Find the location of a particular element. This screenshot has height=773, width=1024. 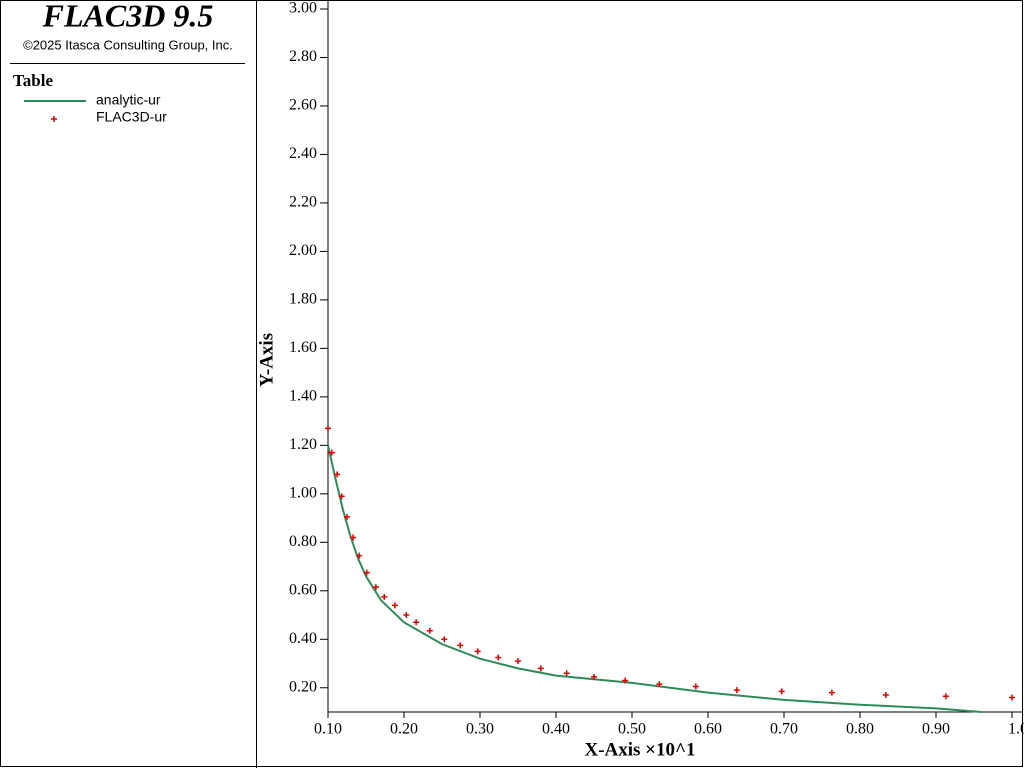

x-tick-label: 0.90 is located at coordinates (936, 729).